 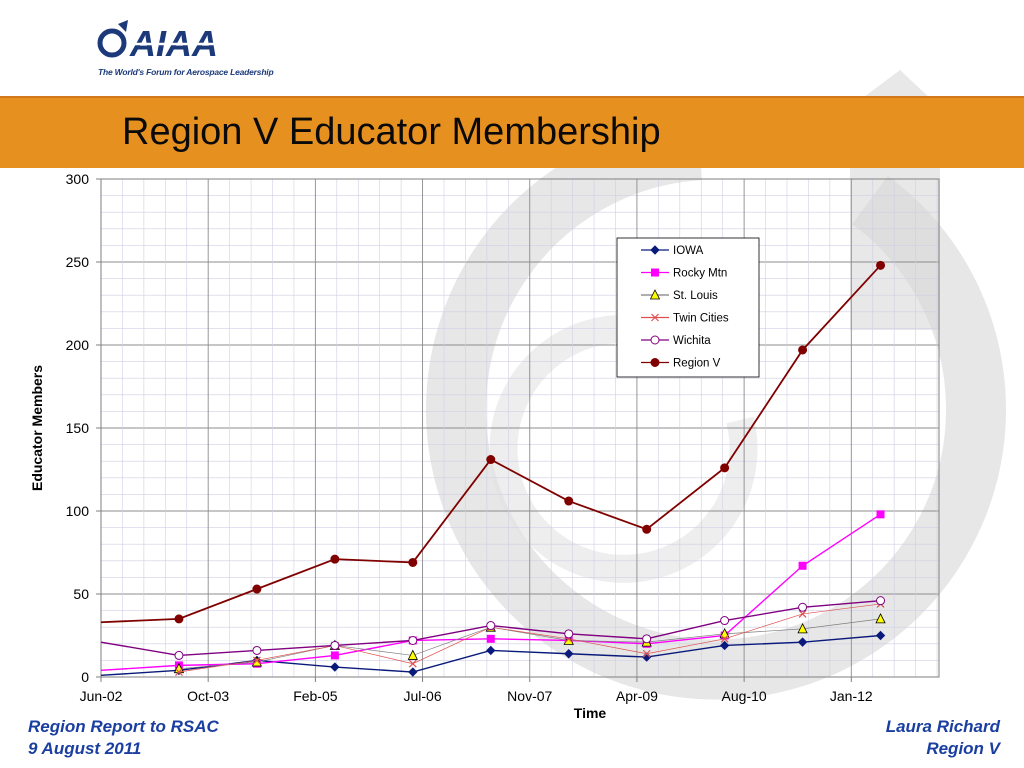 What do you see at coordinates (78, 179) in the screenshot?
I see `y-tick-label: 300` at bounding box center [78, 179].